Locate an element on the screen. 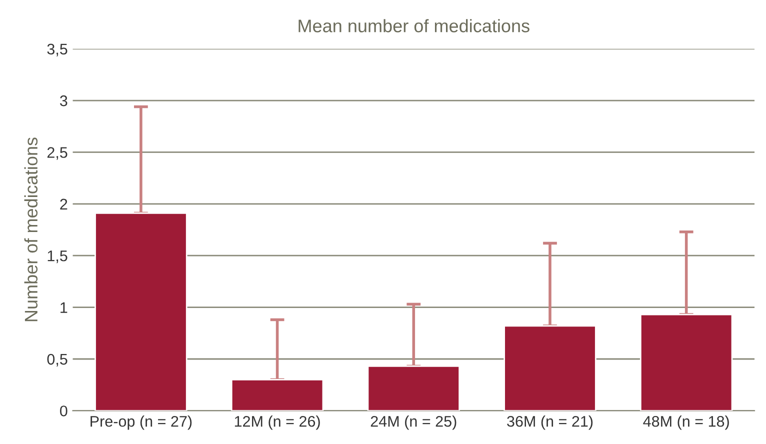 The width and height of the screenshot is (766, 444). y-tick-label: 1,5 is located at coordinates (58, 257).